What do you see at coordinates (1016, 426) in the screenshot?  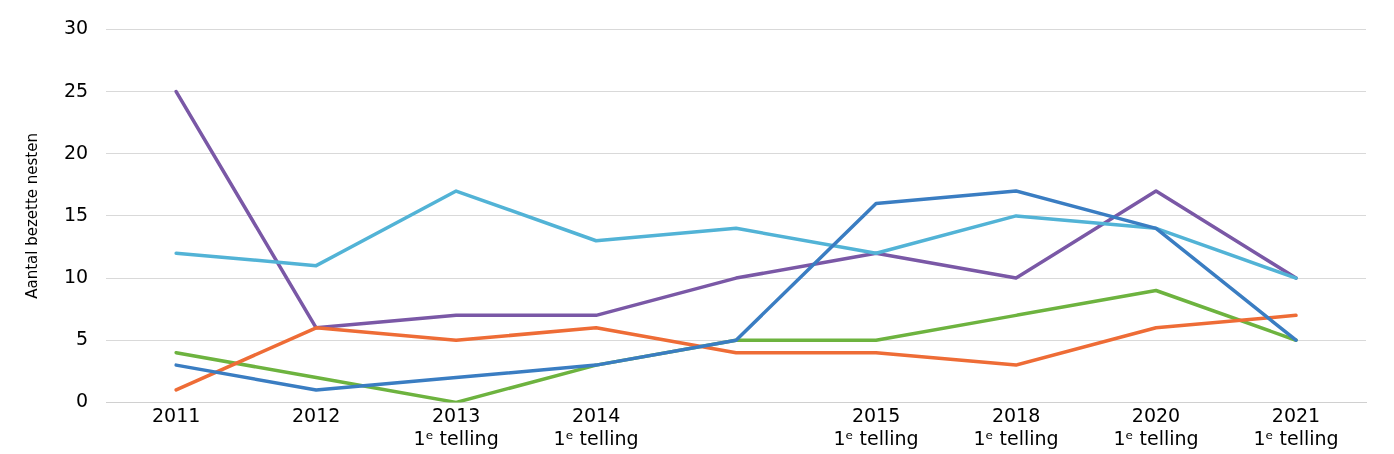 I see `x-tick-label: 2018 1ᵉ telling` at bounding box center [1016, 426].